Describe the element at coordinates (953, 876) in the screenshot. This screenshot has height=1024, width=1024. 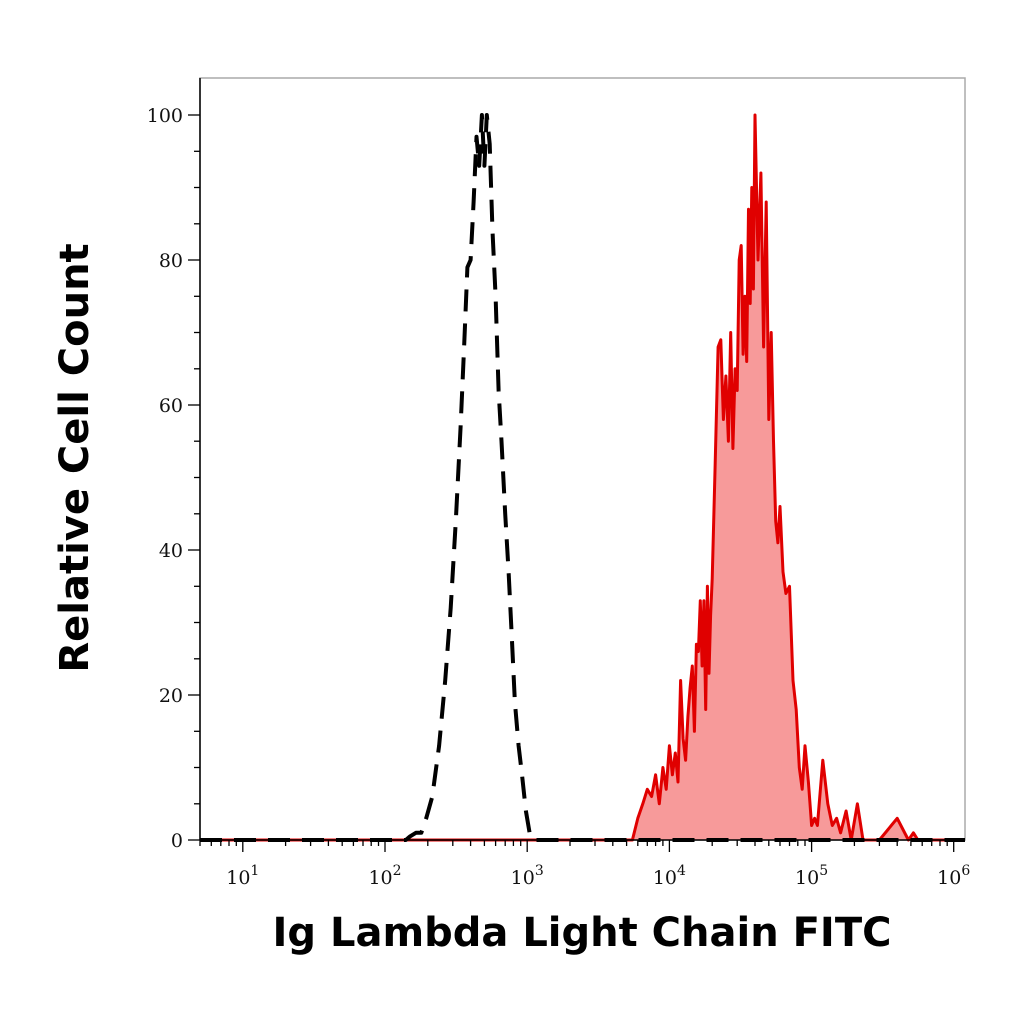
I see `x-tick-label: 10⁶` at that location.